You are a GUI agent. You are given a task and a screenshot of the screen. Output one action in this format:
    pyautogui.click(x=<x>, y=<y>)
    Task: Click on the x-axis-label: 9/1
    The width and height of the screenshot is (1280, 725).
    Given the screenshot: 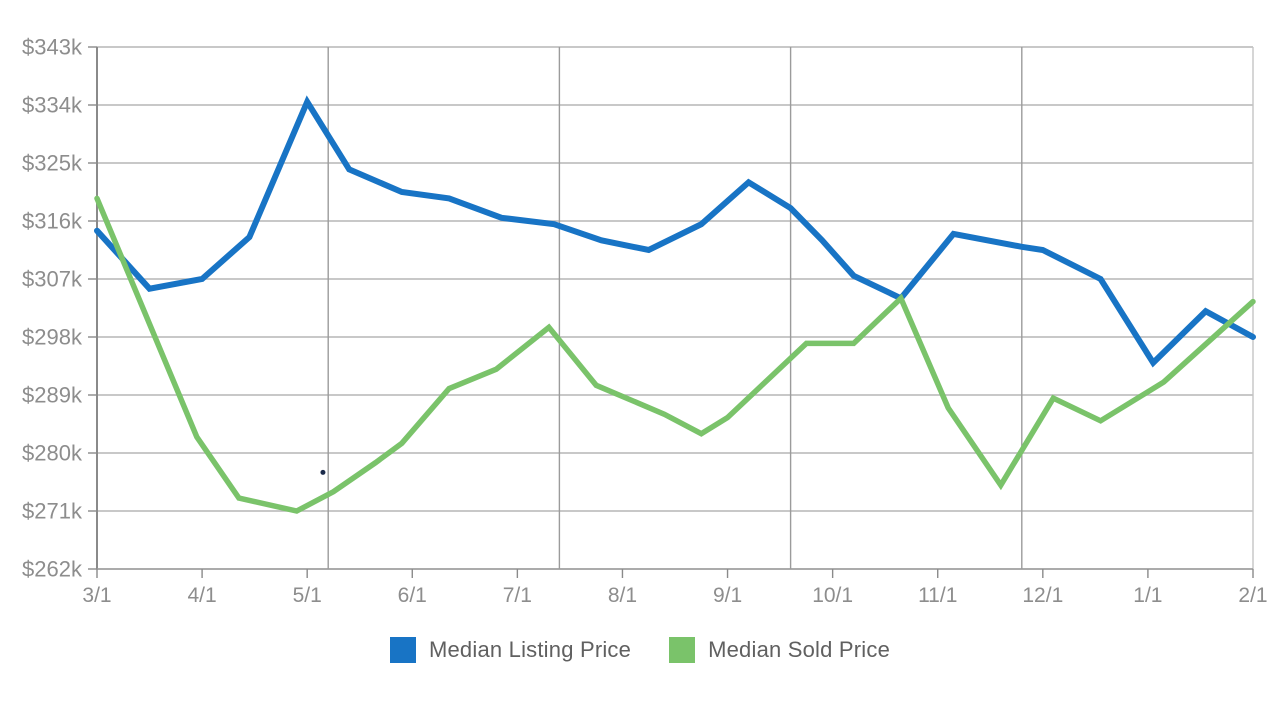 What is the action you would take?
    pyautogui.click(x=727, y=595)
    